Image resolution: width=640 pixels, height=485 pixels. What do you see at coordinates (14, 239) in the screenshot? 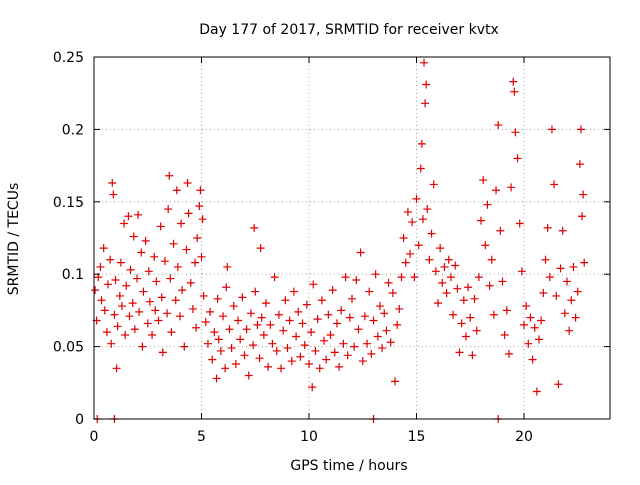
I see `y-axis-label: SRMTID / TECUs` at bounding box center [14, 239].